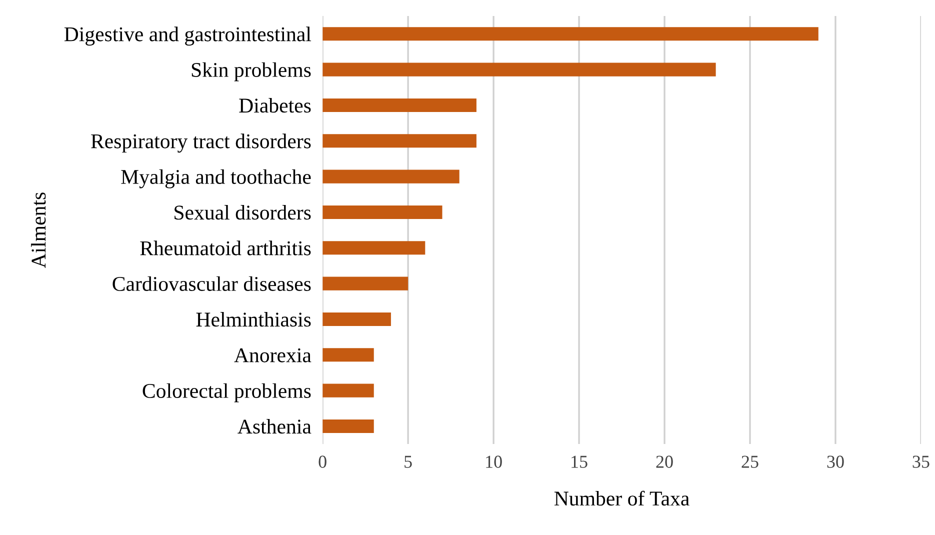 The width and height of the screenshot is (935, 535). Describe the element at coordinates (38, 230) in the screenshot. I see `y-axis-title: Ailments` at that location.